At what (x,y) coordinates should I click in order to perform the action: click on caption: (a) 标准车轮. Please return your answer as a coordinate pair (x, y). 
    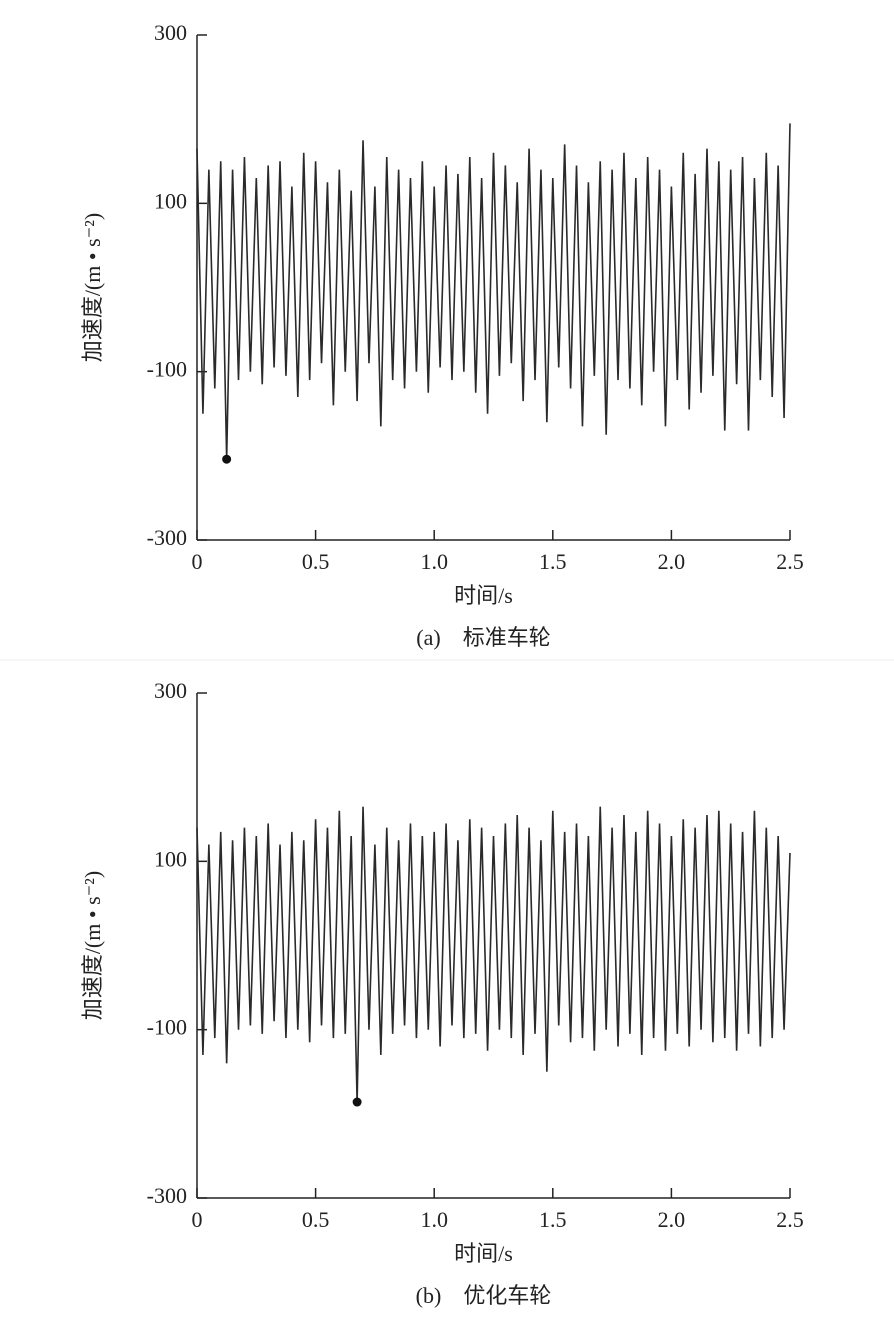
    Looking at the image, I should click on (483, 637).